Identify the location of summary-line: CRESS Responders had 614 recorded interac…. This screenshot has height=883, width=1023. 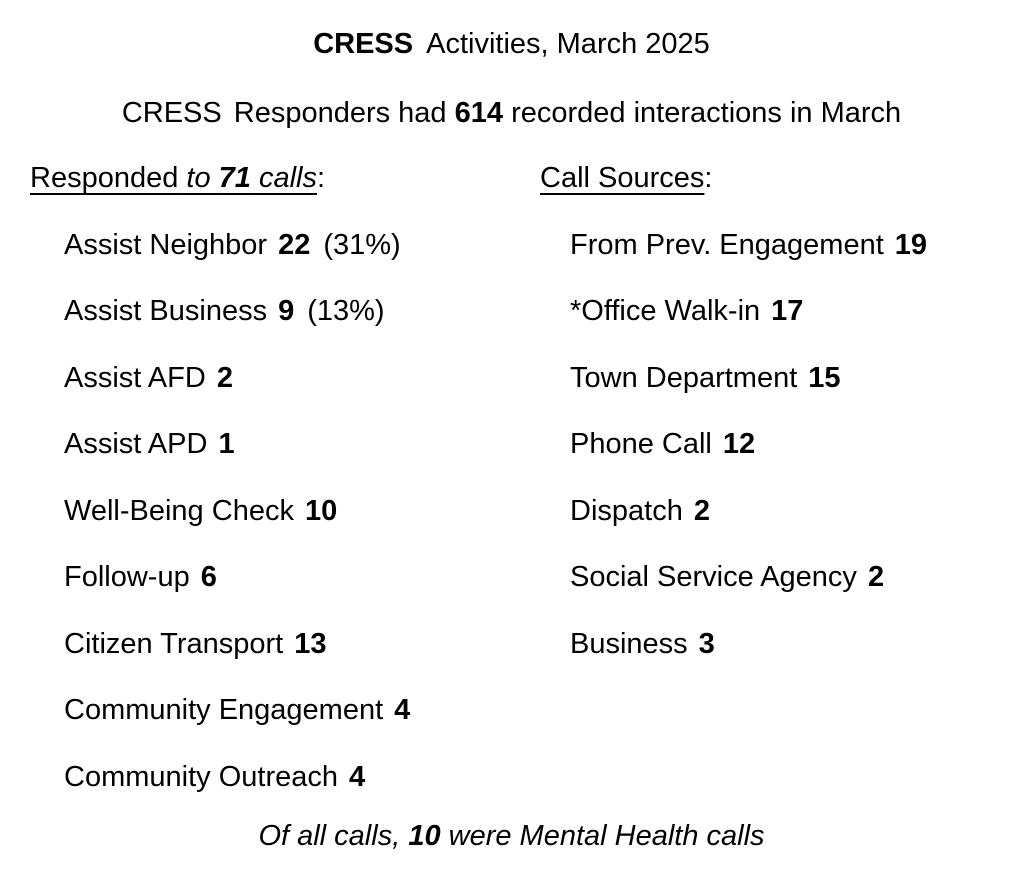
(511, 113).